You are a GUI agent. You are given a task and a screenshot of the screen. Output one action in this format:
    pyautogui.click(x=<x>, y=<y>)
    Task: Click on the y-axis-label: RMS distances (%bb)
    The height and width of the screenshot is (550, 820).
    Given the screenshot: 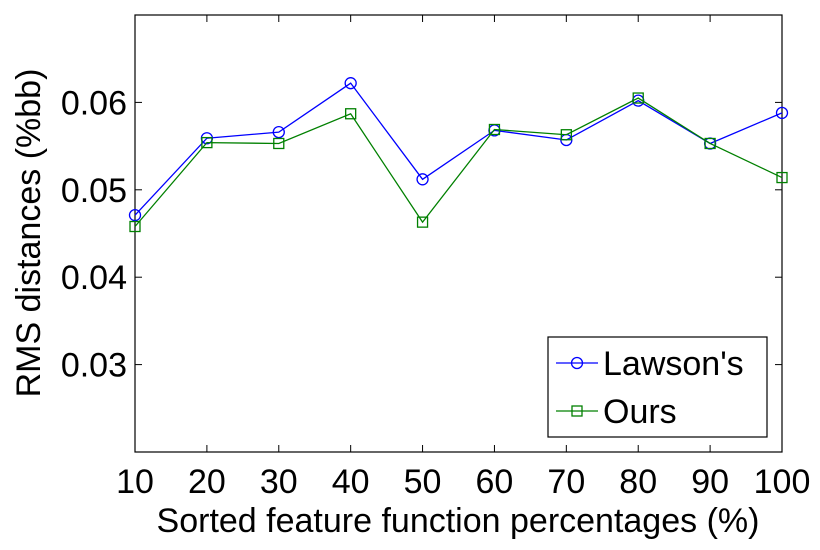 What is the action you would take?
    pyautogui.click(x=29, y=233)
    